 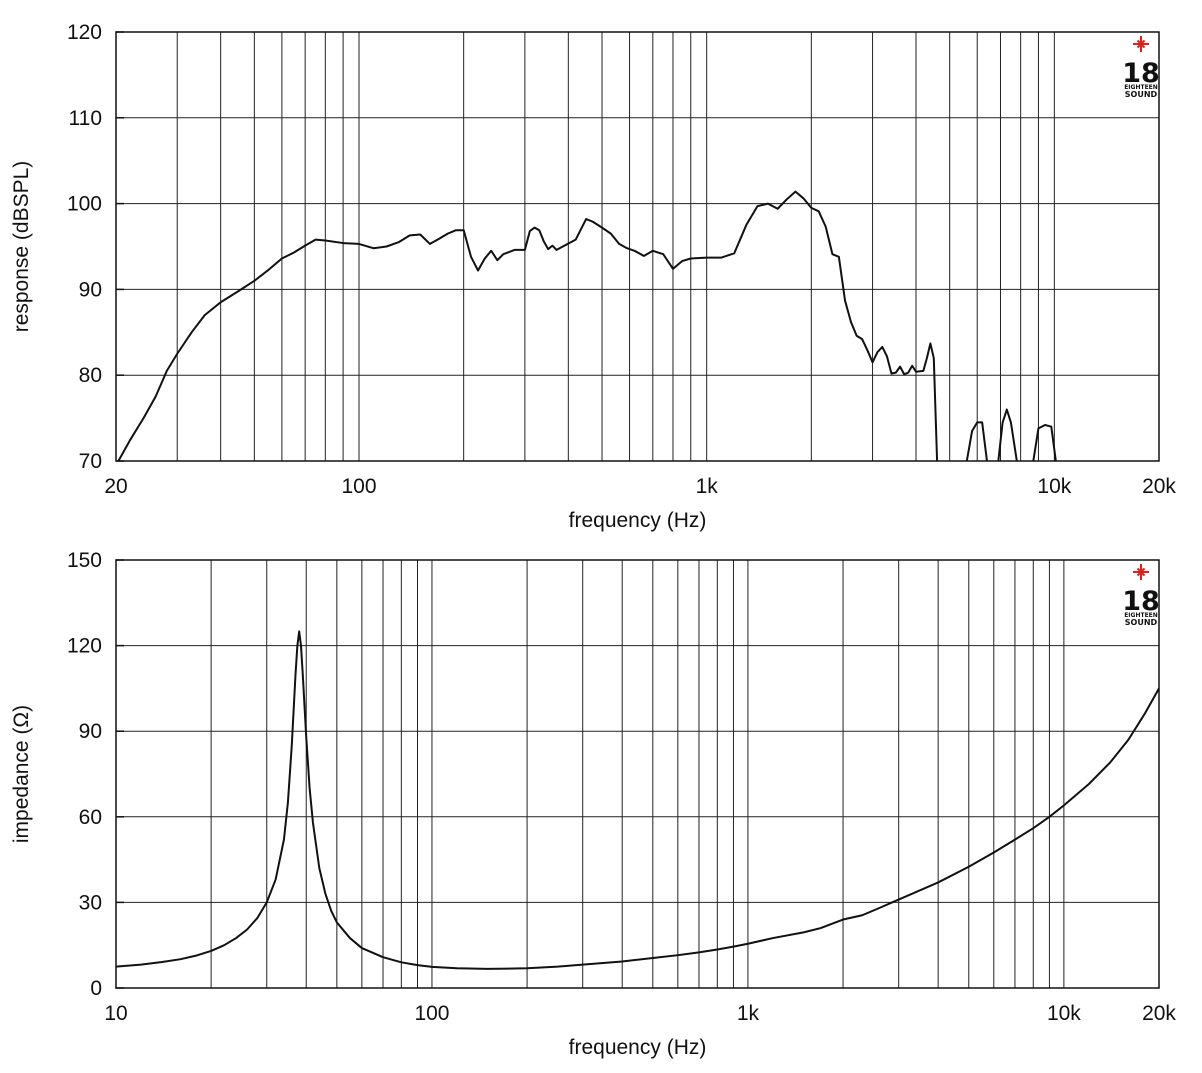 I want to click on x-tick-label: 20, so click(x=115, y=486).